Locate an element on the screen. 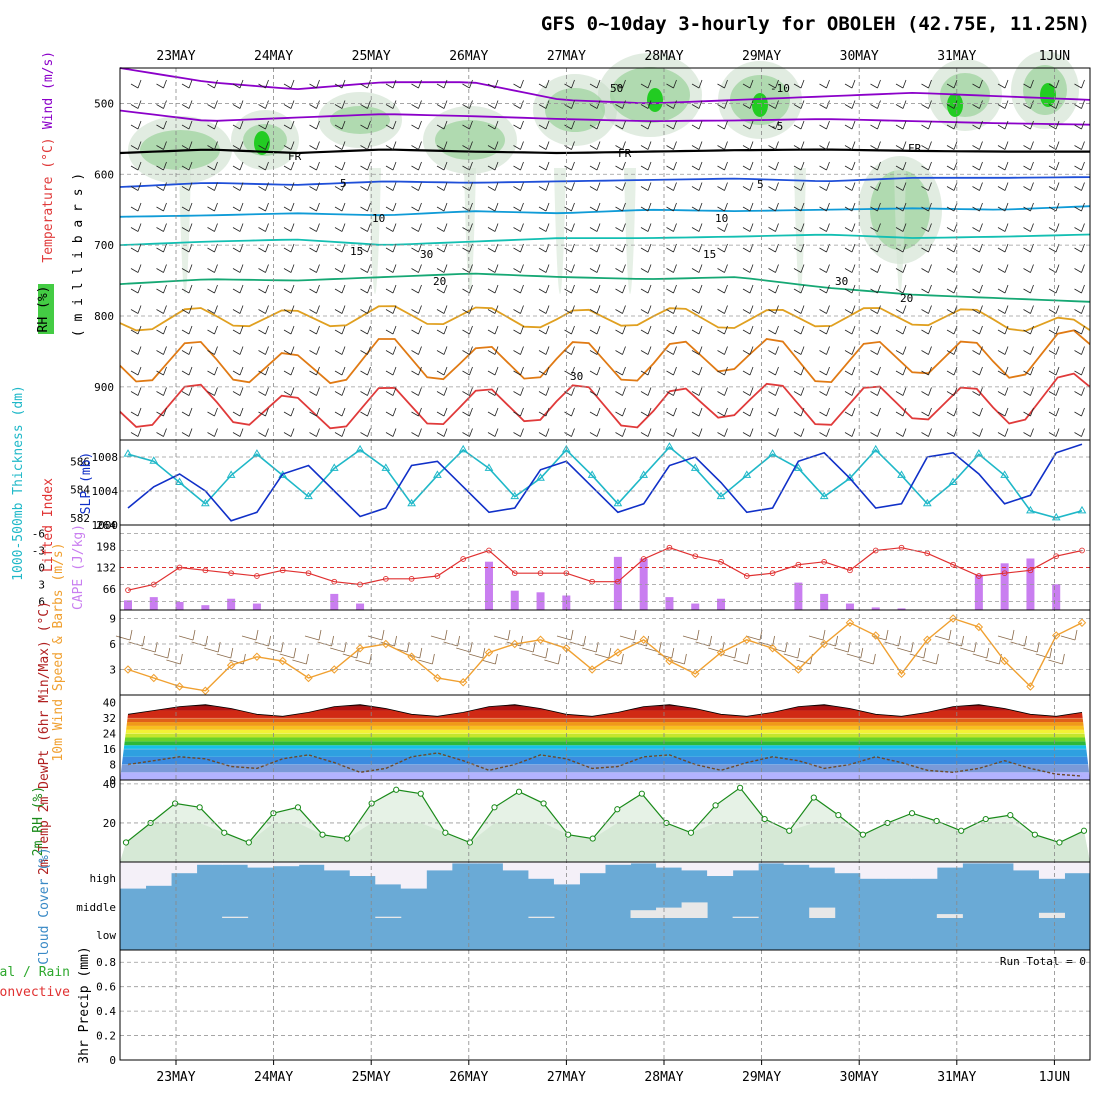 This screenshot has width=1100, height=1100. slp-tick: 1000 is located at coordinates (105, 525).